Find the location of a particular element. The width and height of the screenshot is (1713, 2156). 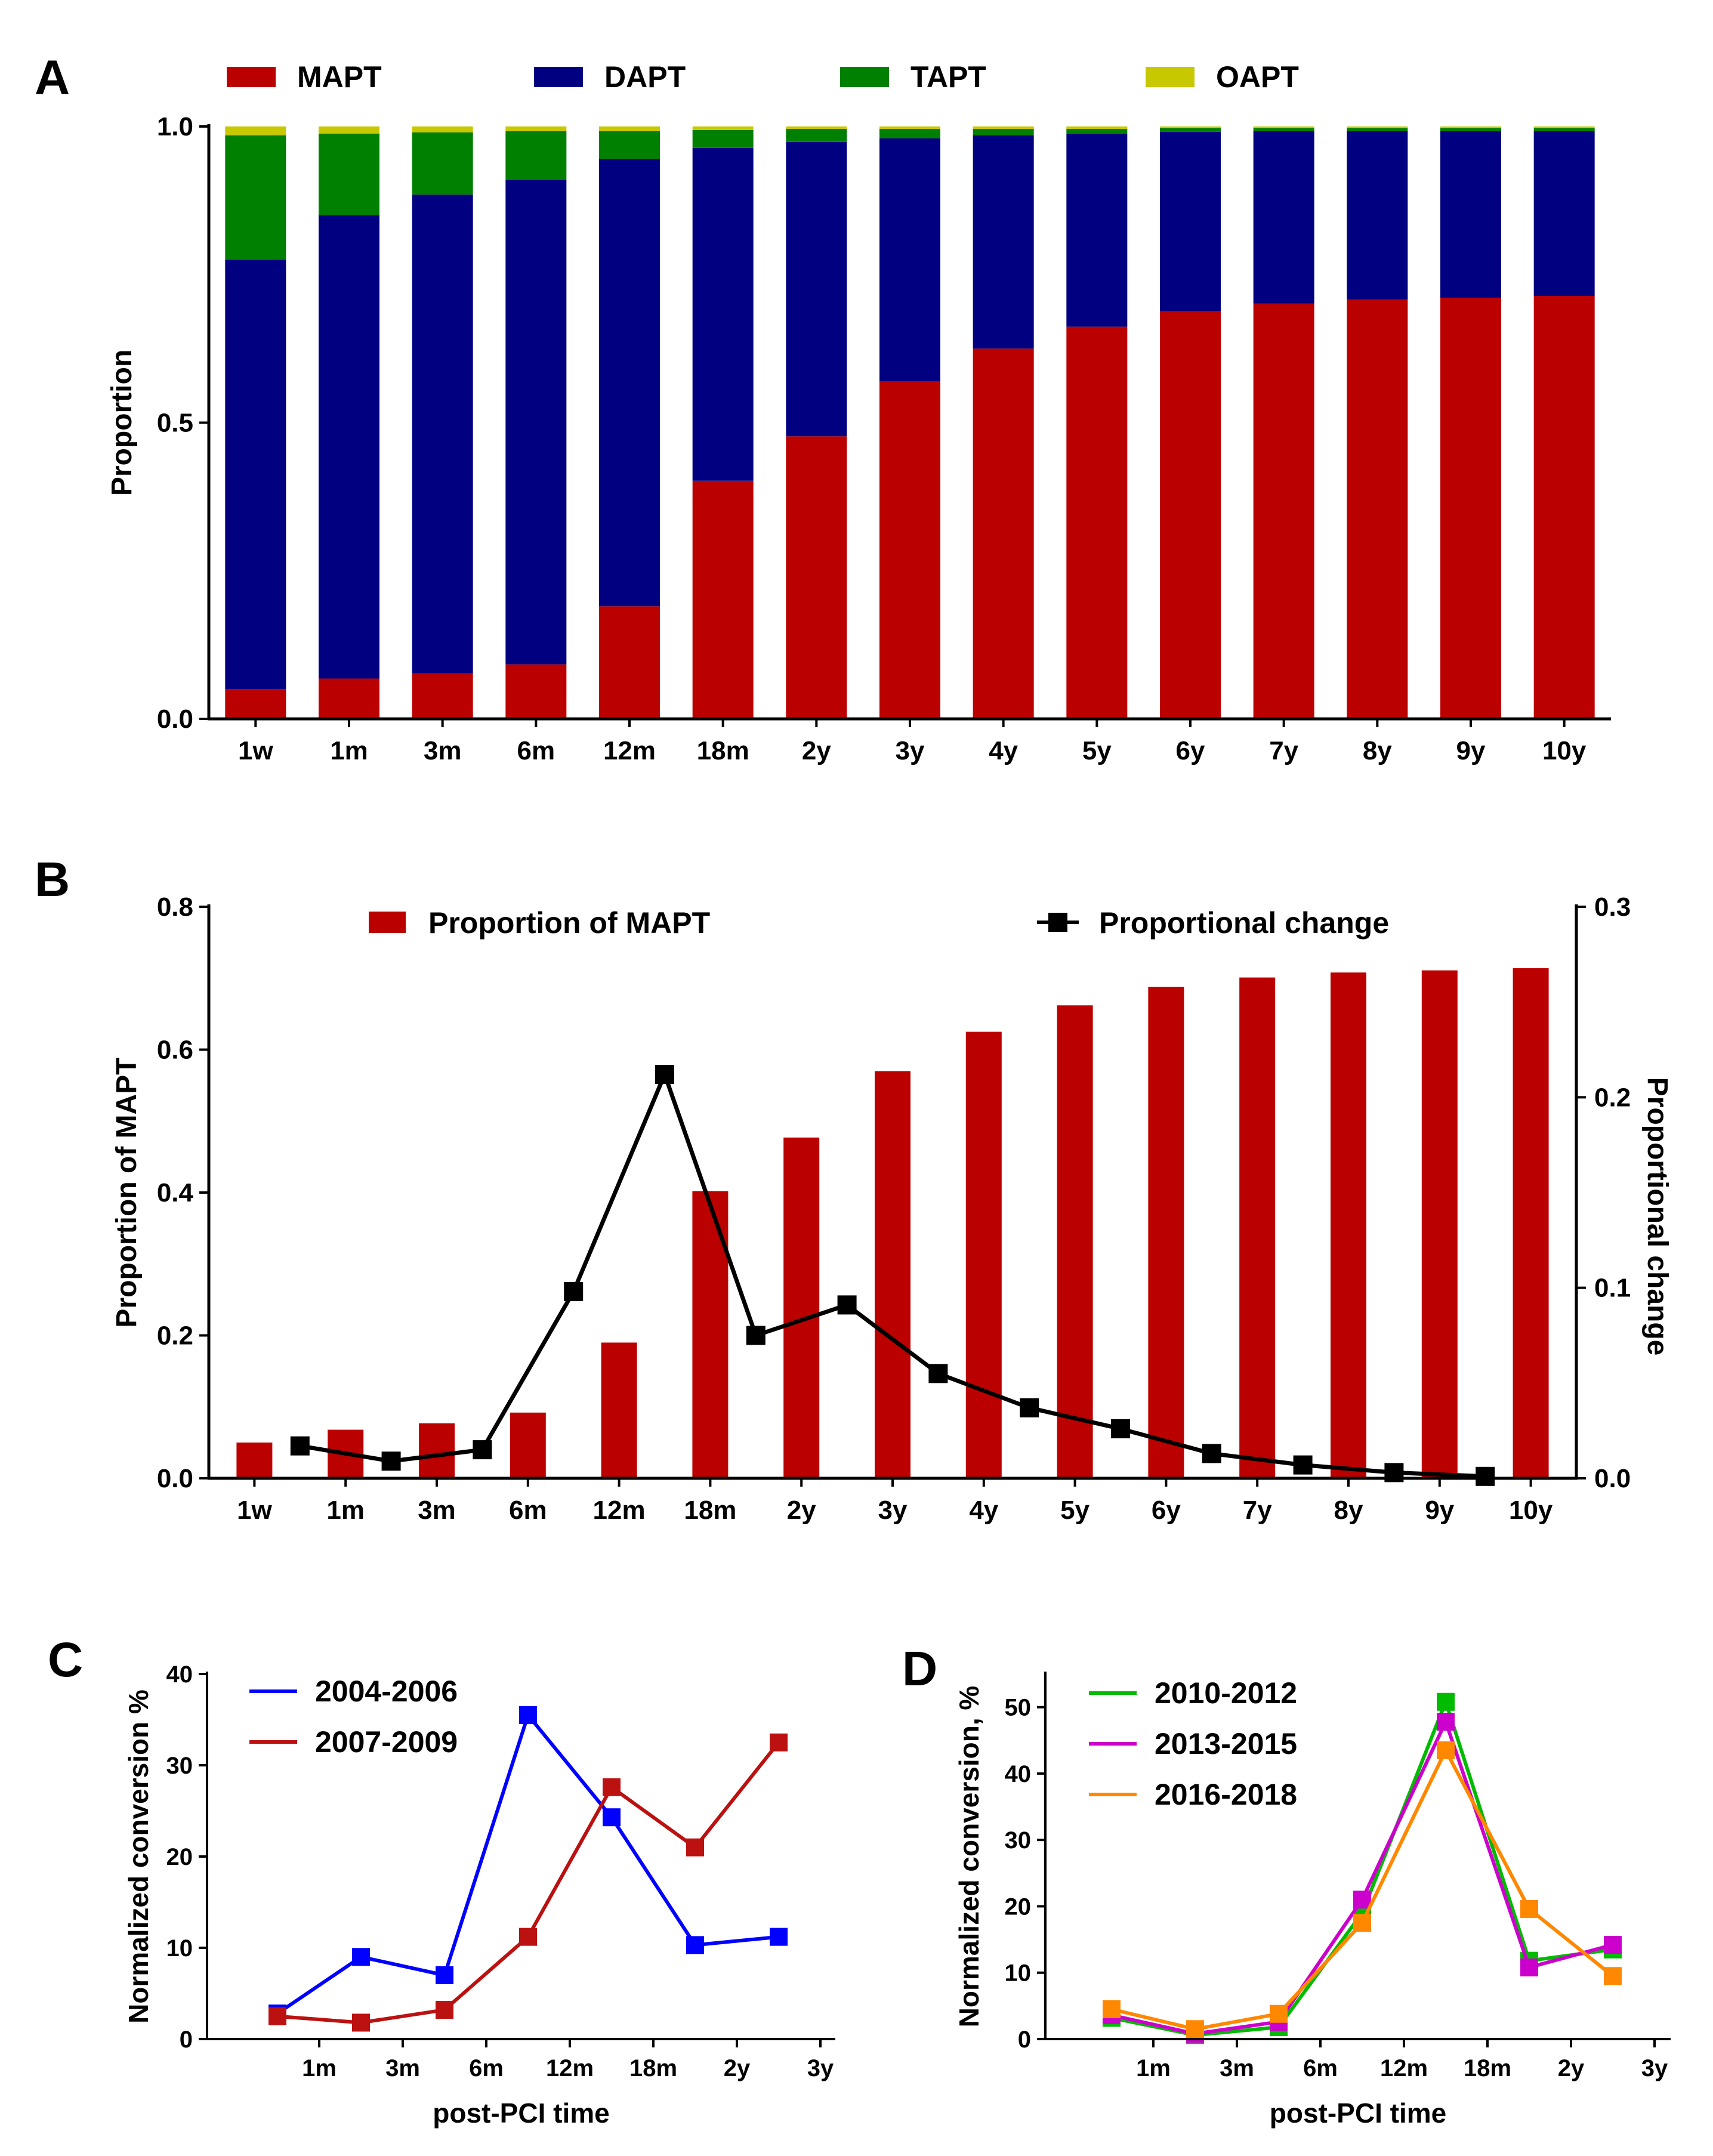

legend-label-dapt: DAPT is located at coordinates (645, 77).